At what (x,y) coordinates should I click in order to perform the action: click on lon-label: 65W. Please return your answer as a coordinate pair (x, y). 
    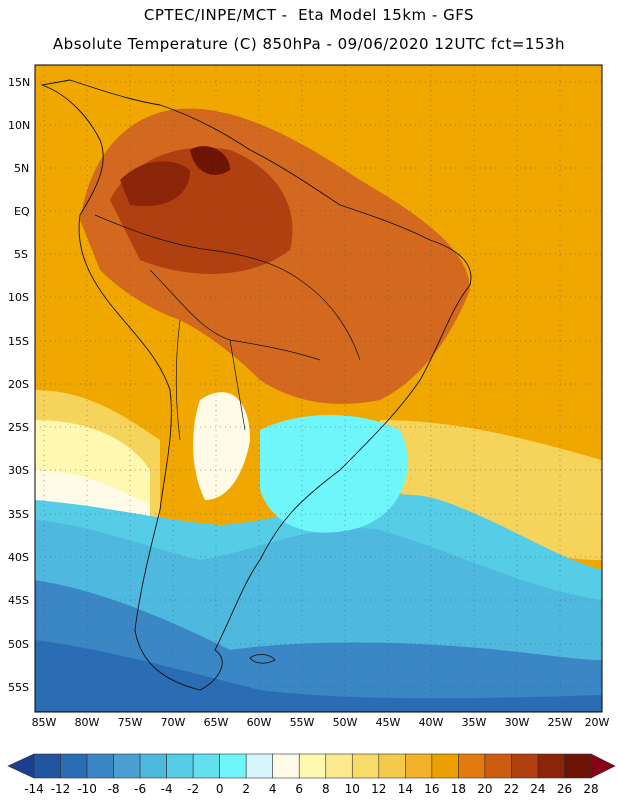
    Looking at the image, I should click on (216, 722).